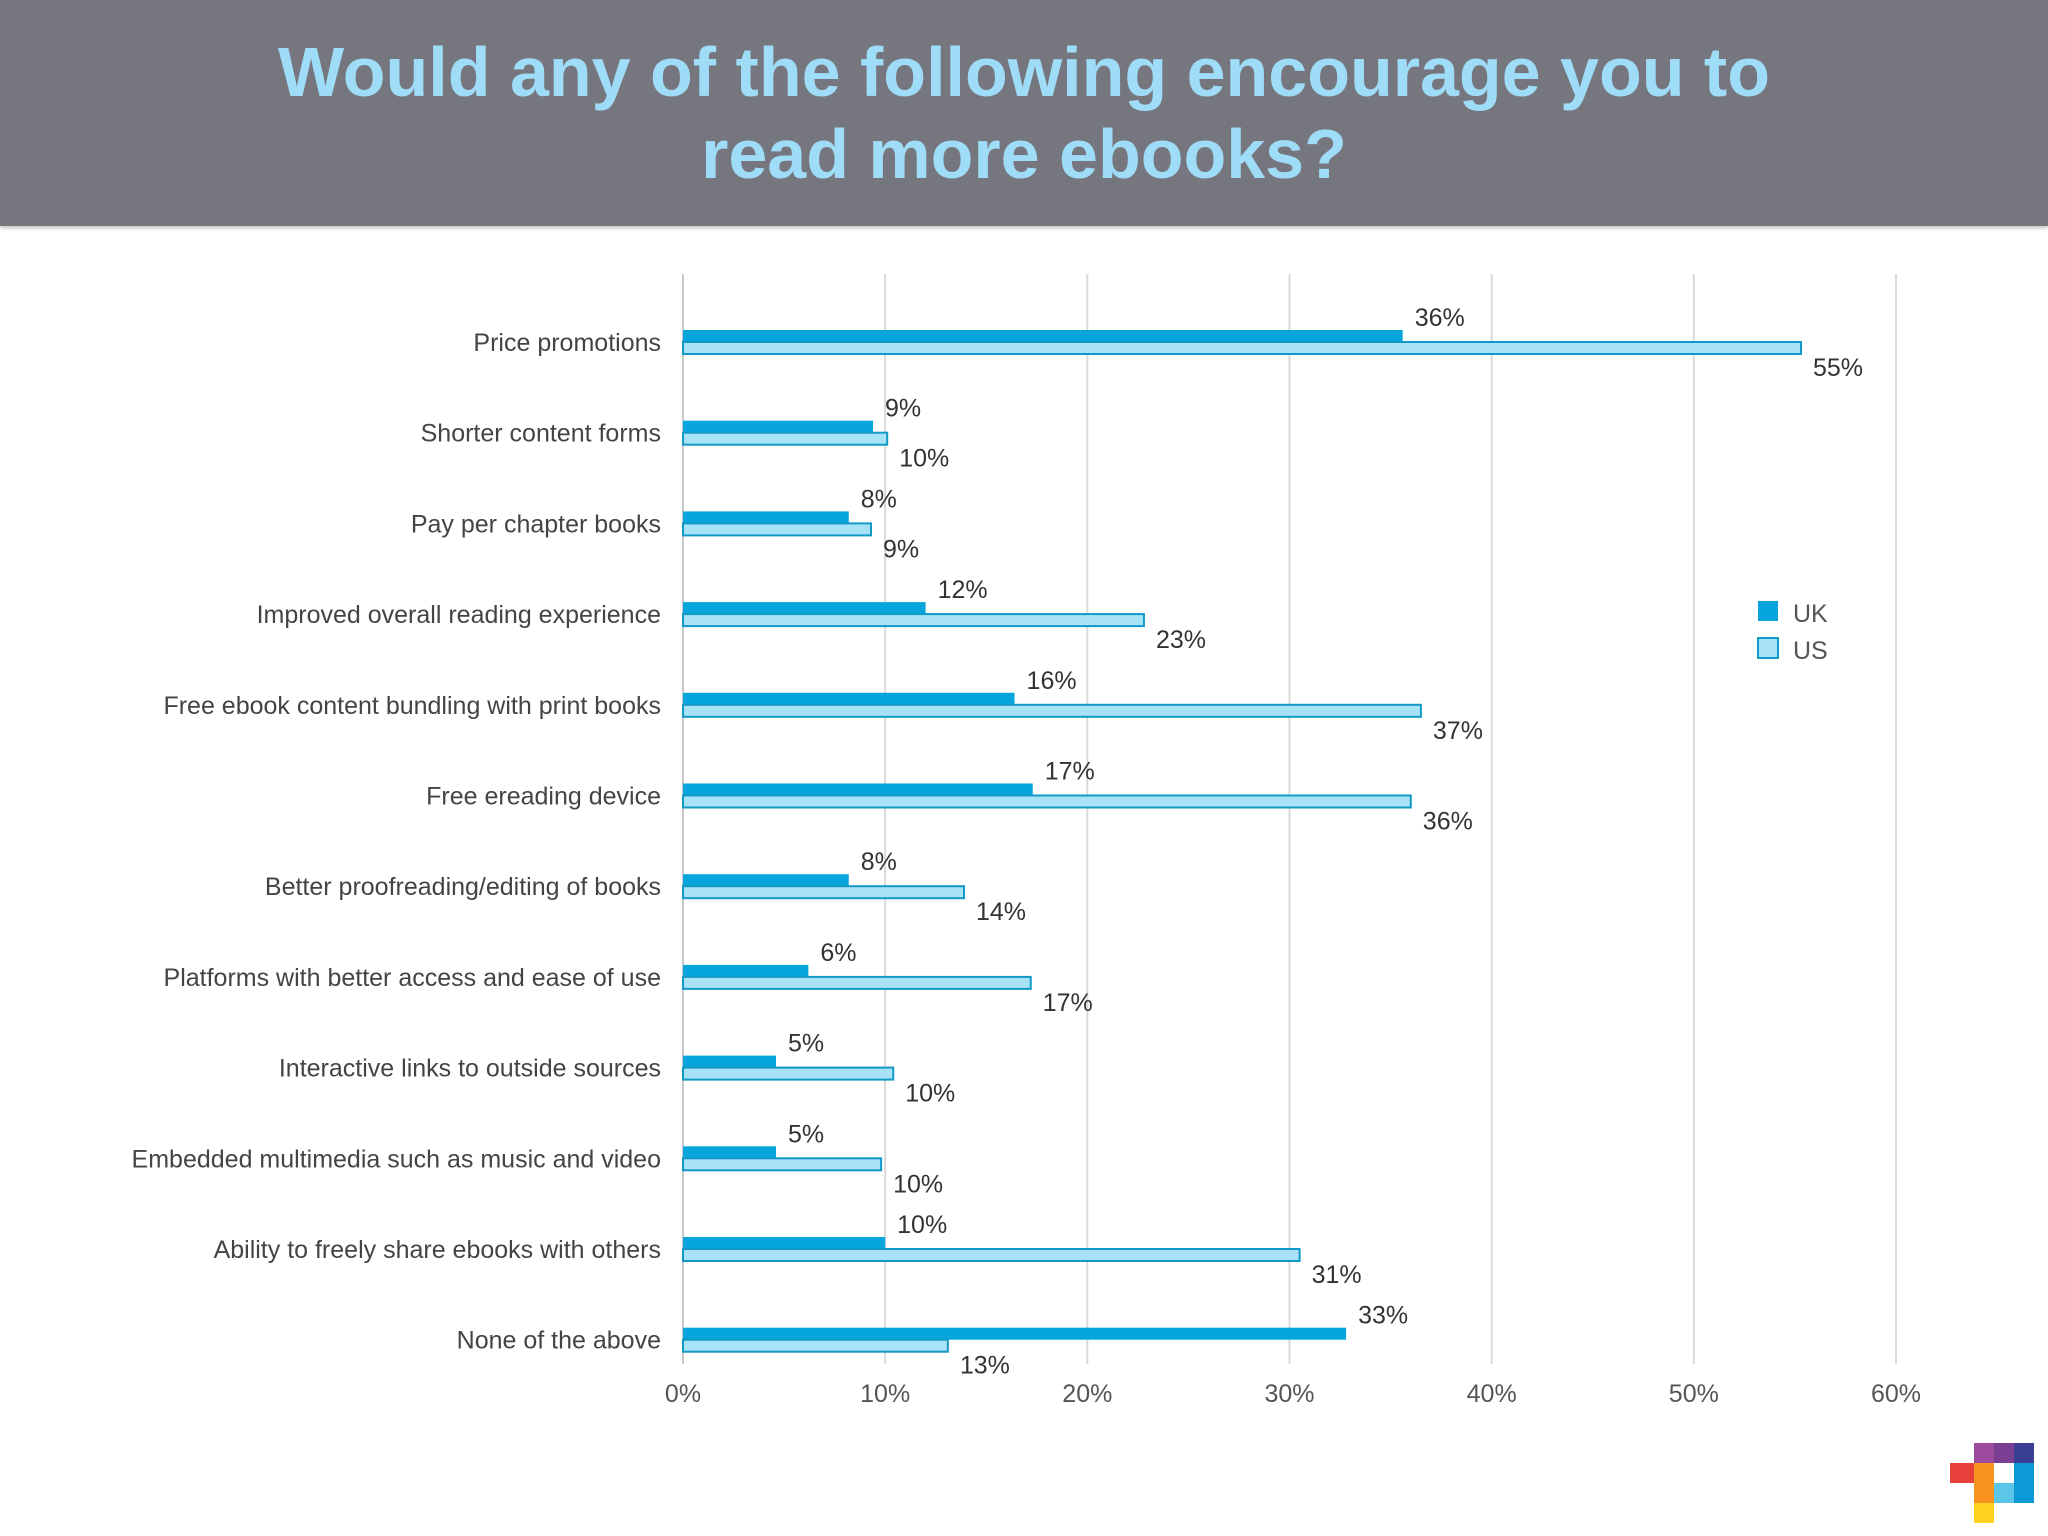  Describe the element at coordinates (543, 797) in the screenshot. I see `category-label: Free ereading device` at that location.